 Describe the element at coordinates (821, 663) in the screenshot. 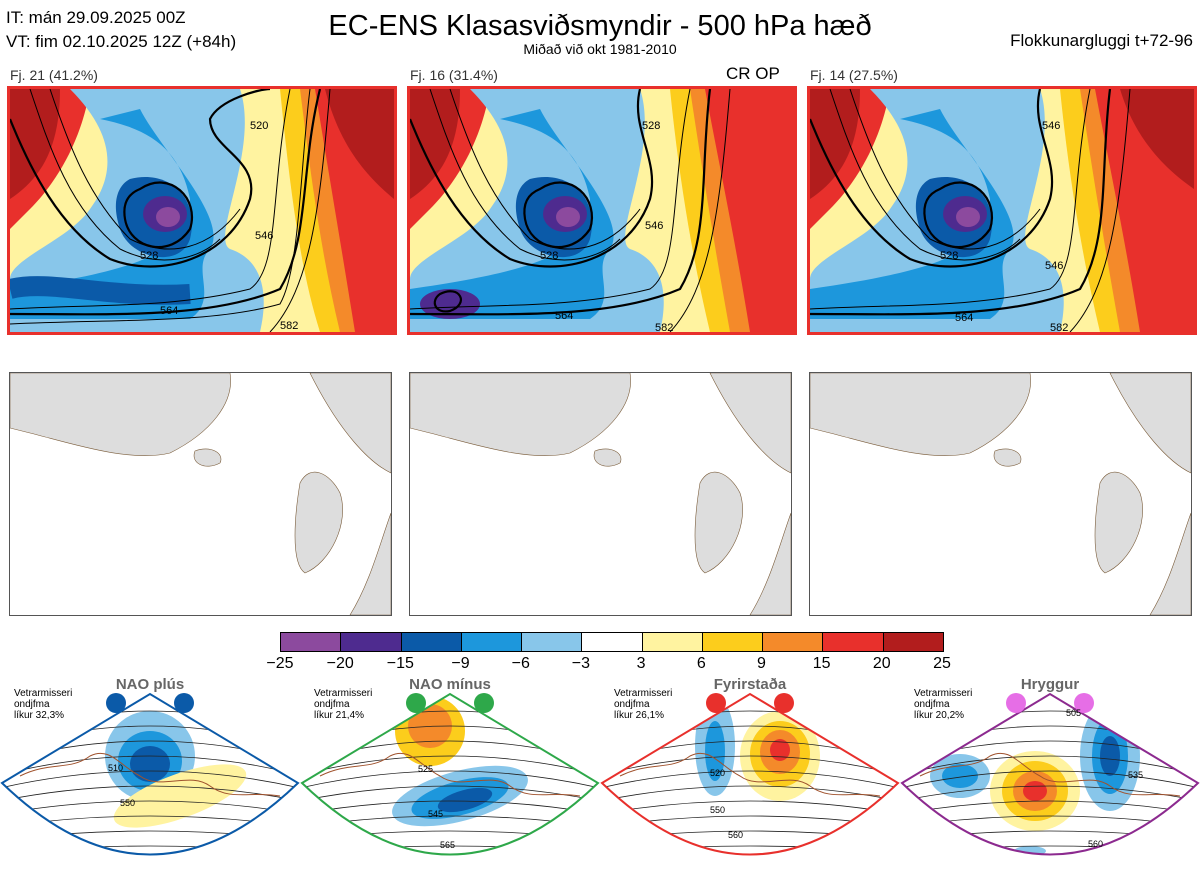

I see `colorbar-tick-label: 15` at that location.